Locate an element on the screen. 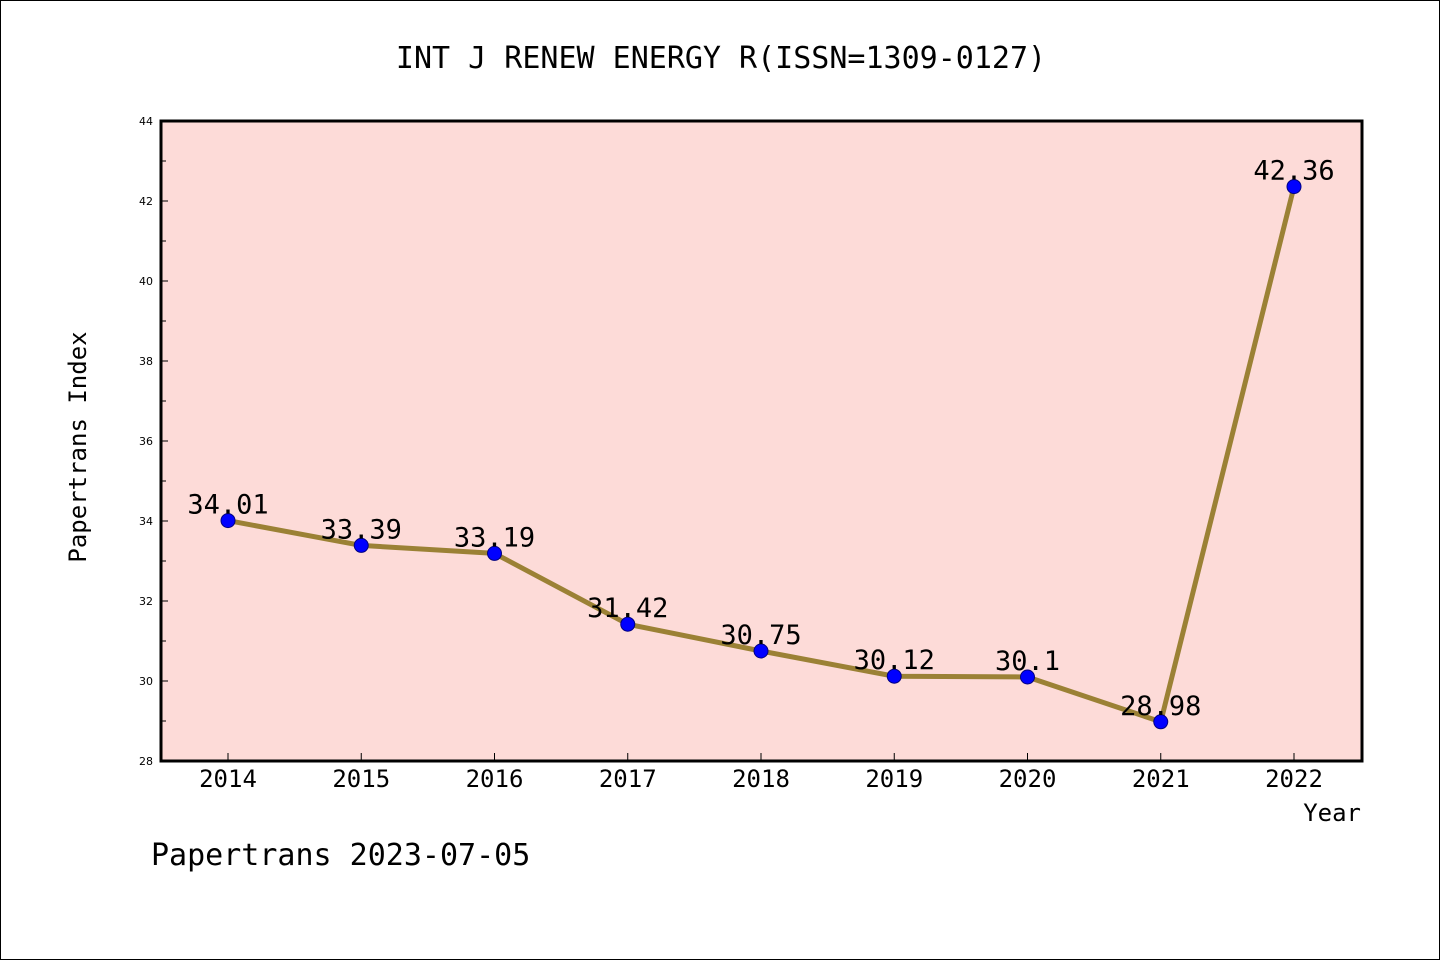 The height and width of the screenshot is (961, 1440). y-tick-label: 28 is located at coordinates (146, 761).